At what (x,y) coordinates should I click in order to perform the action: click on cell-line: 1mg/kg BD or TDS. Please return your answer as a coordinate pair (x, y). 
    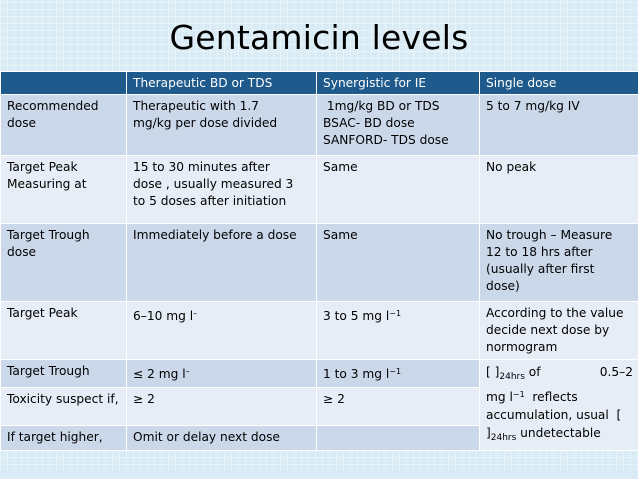
    Looking at the image, I should click on (381, 106).